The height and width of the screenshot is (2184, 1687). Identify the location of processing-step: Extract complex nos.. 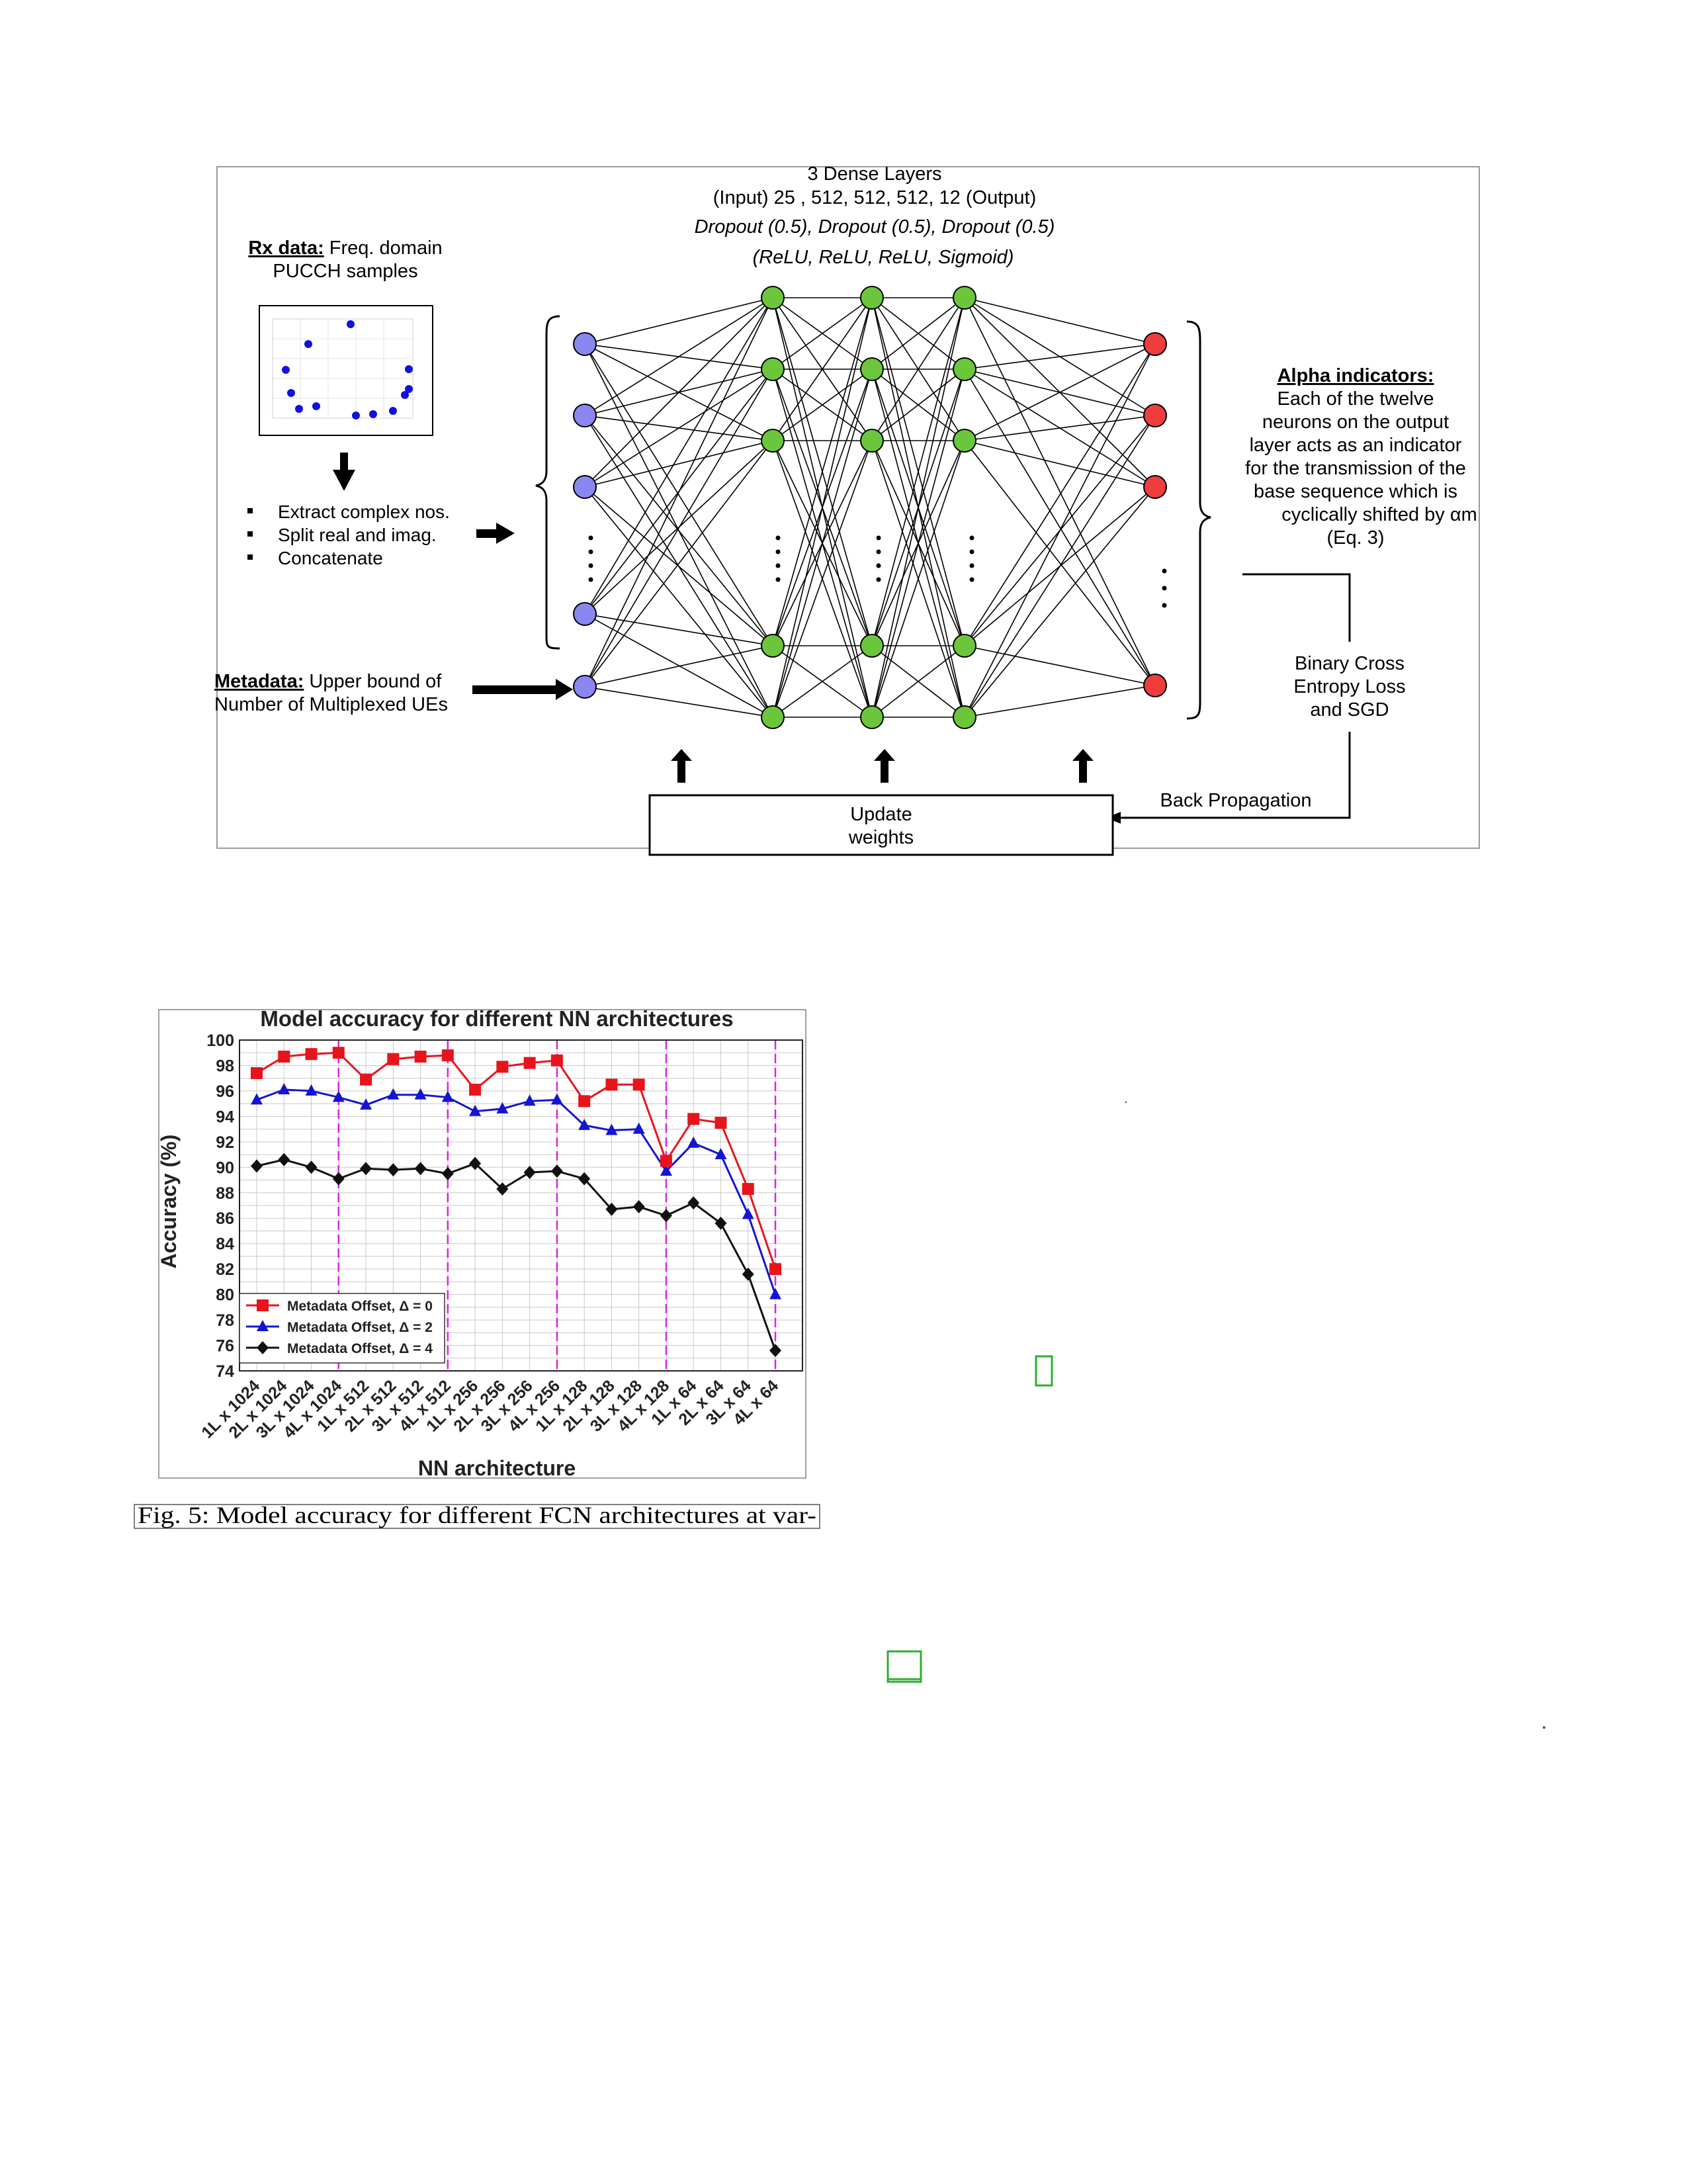
(364, 512).